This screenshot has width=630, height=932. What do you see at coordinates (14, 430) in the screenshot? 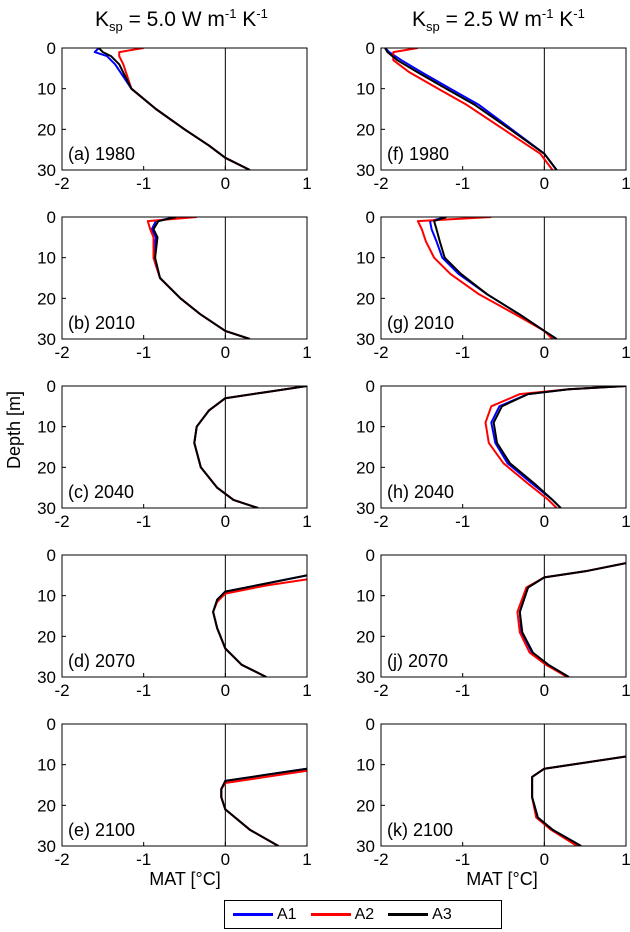
I see `y-axis-label: Depth [m]` at bounding box center [14, 430].